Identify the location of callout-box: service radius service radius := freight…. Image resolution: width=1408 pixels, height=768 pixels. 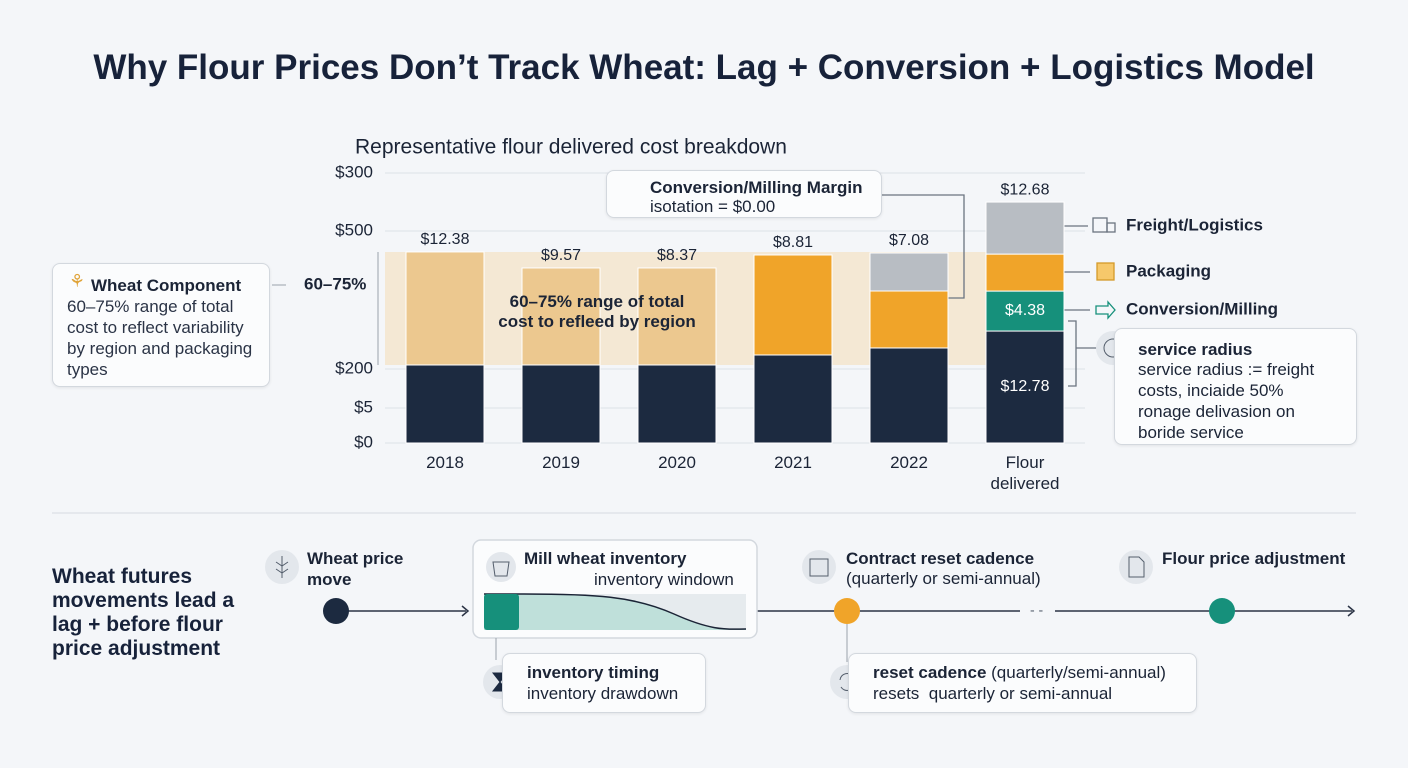
(1235, 386).